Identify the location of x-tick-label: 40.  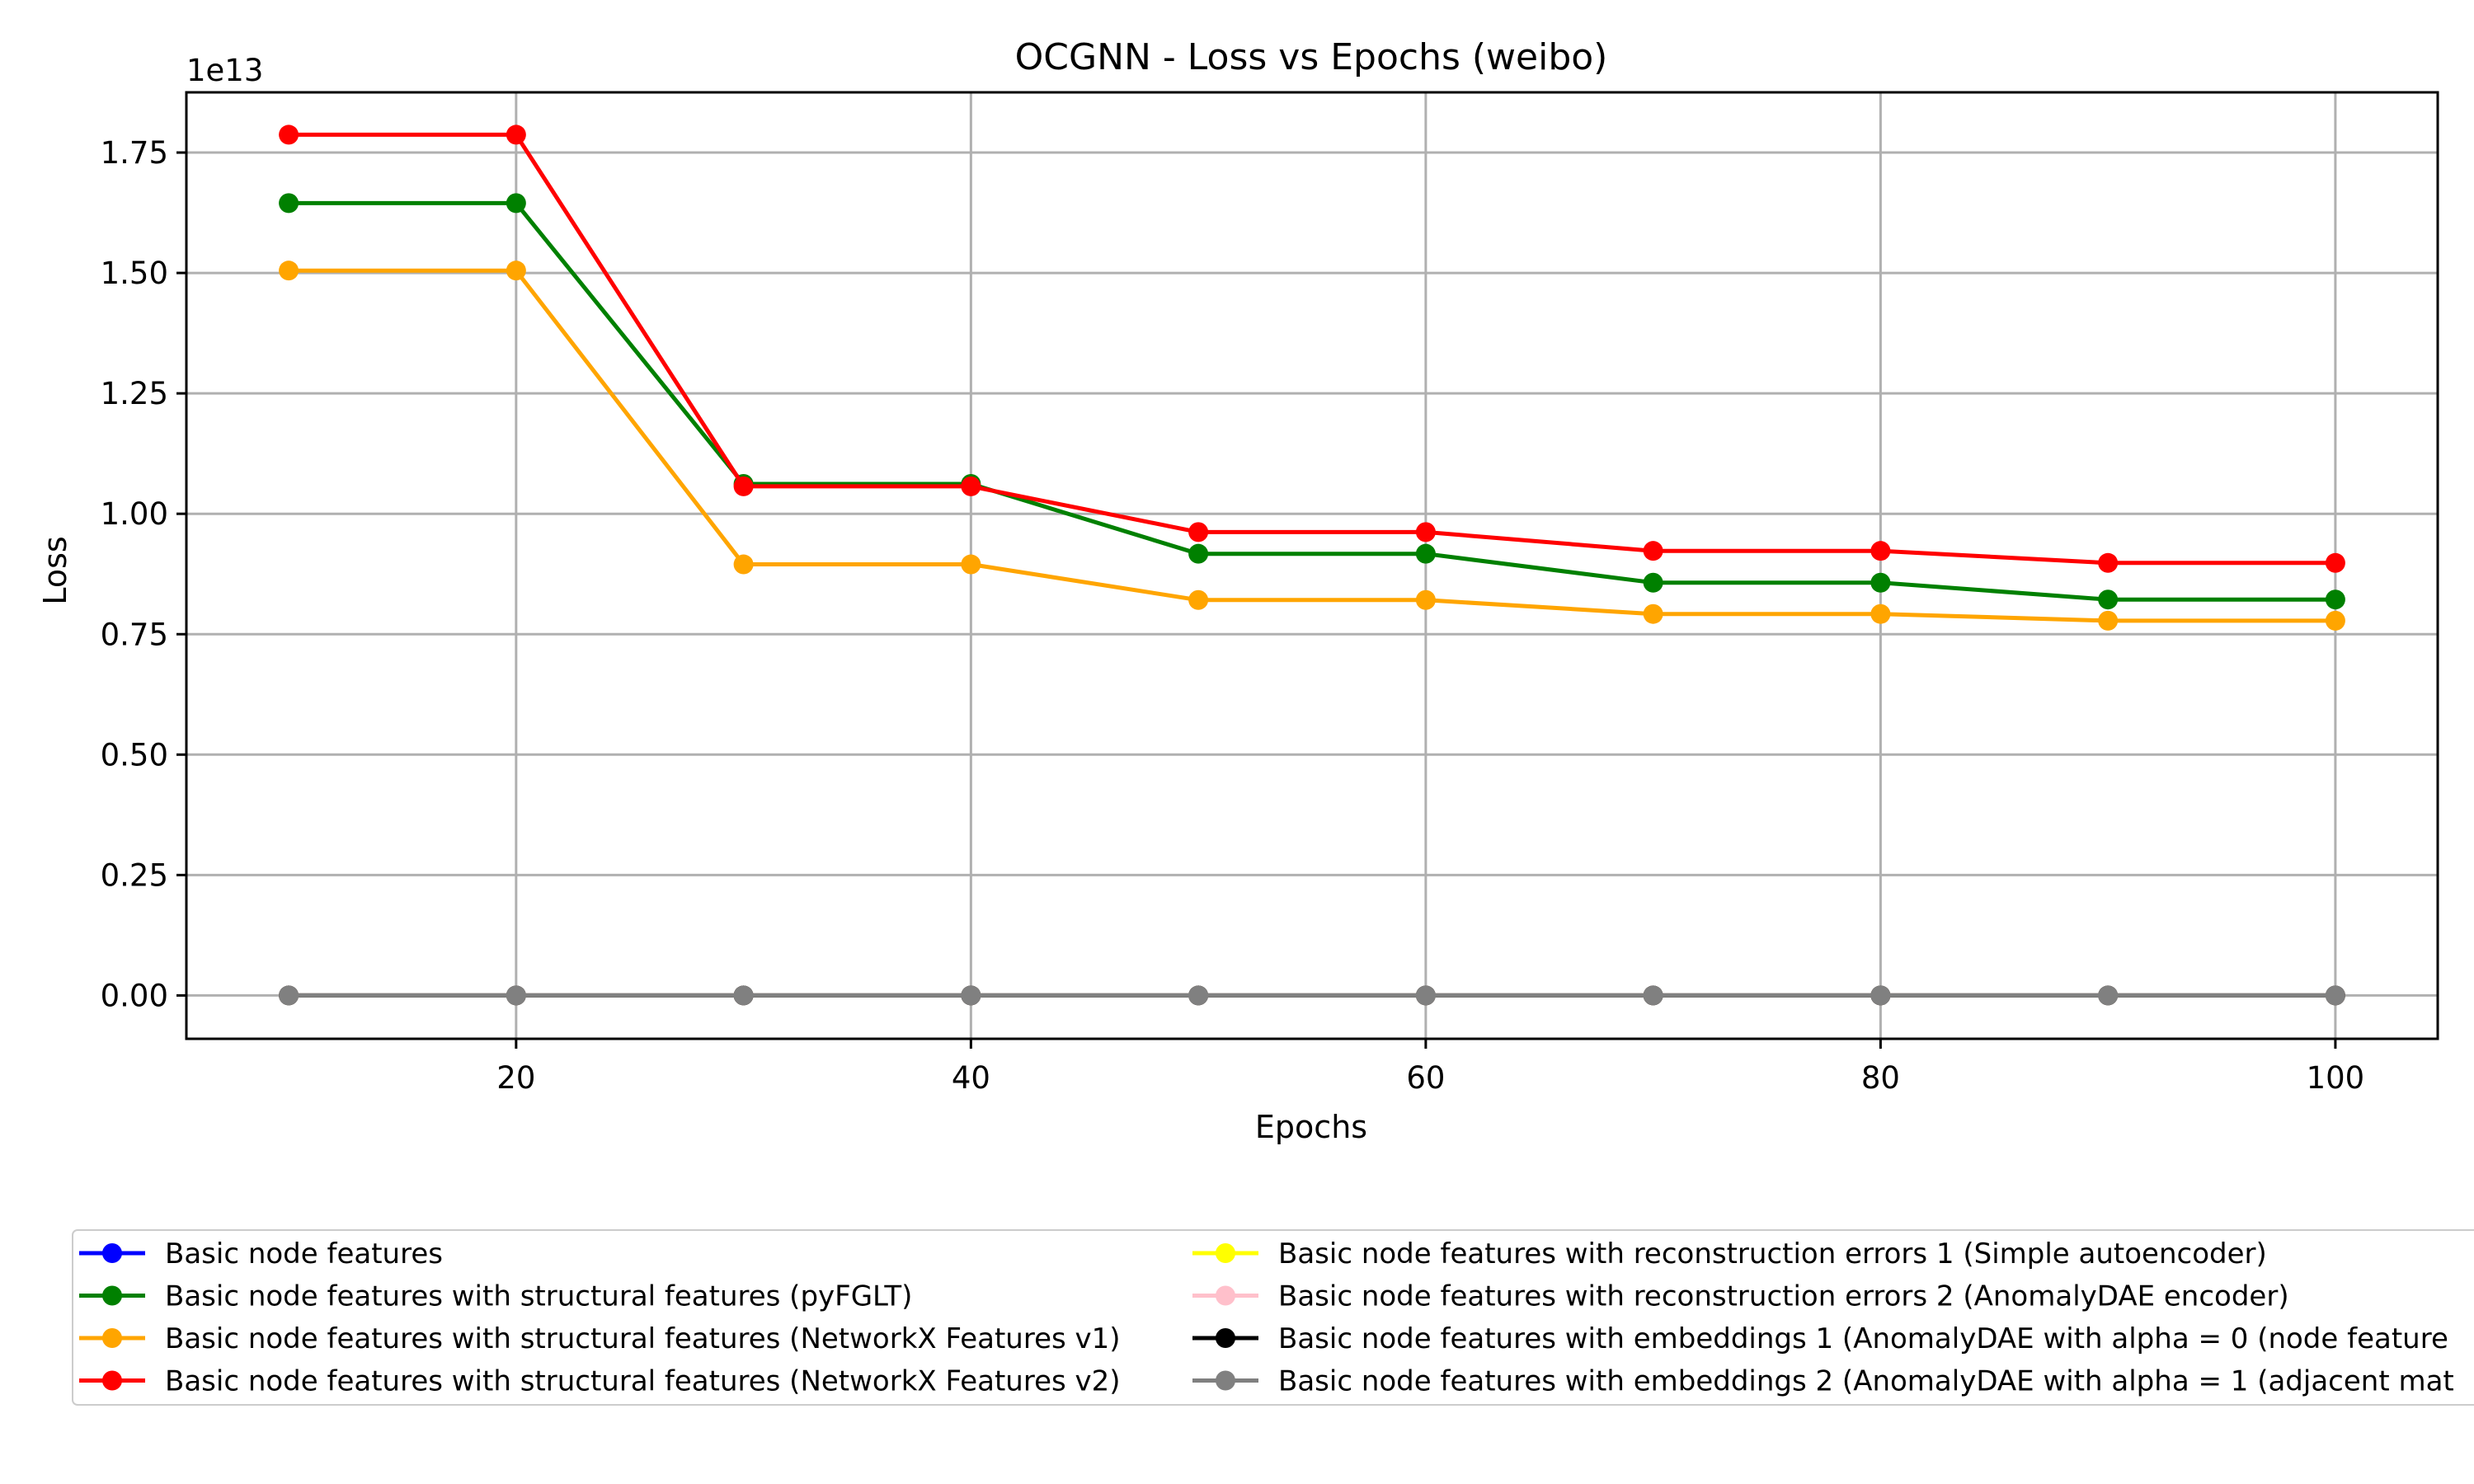
(971, 1078).